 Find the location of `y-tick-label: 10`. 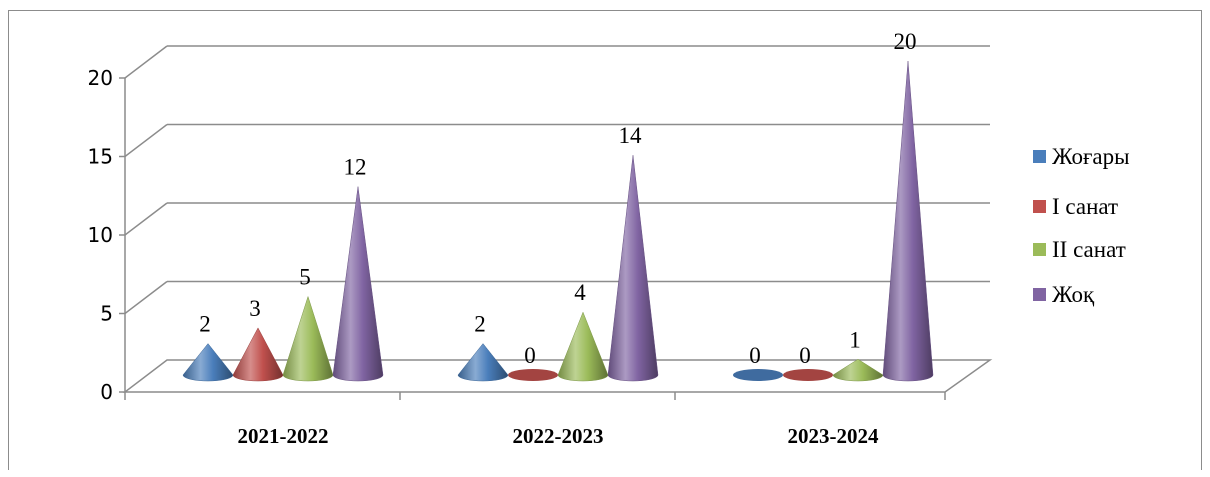

y-tick-label: 10 is located at coordinates (100, 235).